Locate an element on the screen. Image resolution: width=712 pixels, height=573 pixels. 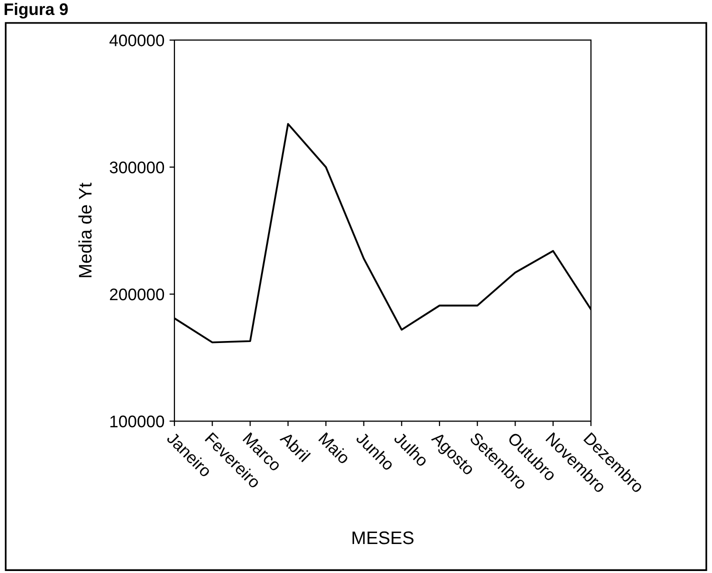
y-tick-label: 200000 is located at coordinates (137, 294).